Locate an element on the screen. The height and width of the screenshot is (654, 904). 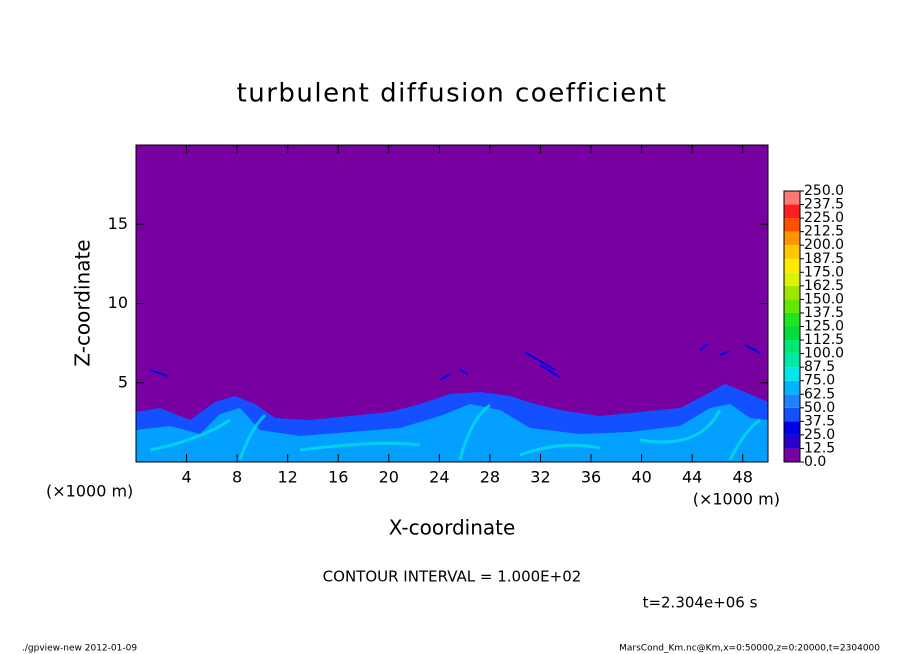
colorbar-label: 162.5 is located at coordinates (824, 286).